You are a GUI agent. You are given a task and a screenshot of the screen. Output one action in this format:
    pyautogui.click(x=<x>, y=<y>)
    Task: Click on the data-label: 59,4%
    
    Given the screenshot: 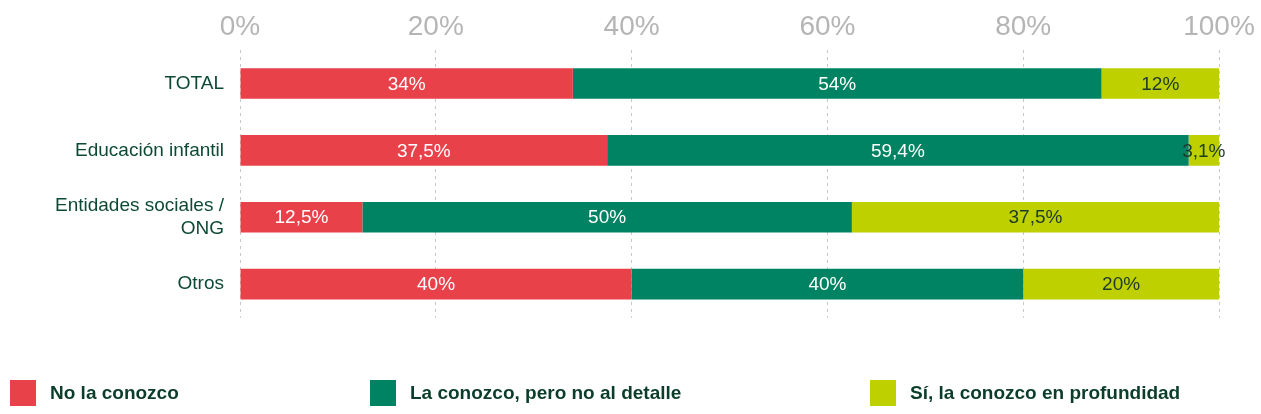 What is the action you would take?
    pyautogui.click(x=897, y=150)
    